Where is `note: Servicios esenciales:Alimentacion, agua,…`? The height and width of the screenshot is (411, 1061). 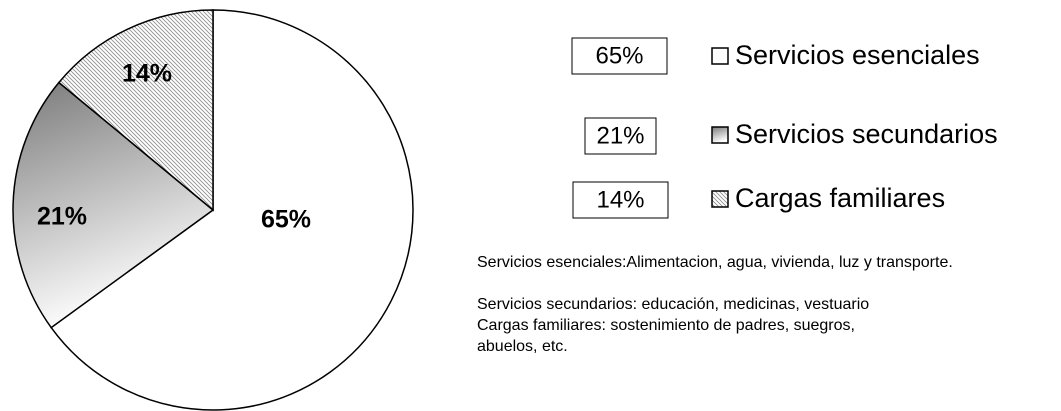
note: Servicios esenciales:Alimentacion, agua,… is located at coordinates (715, 262).